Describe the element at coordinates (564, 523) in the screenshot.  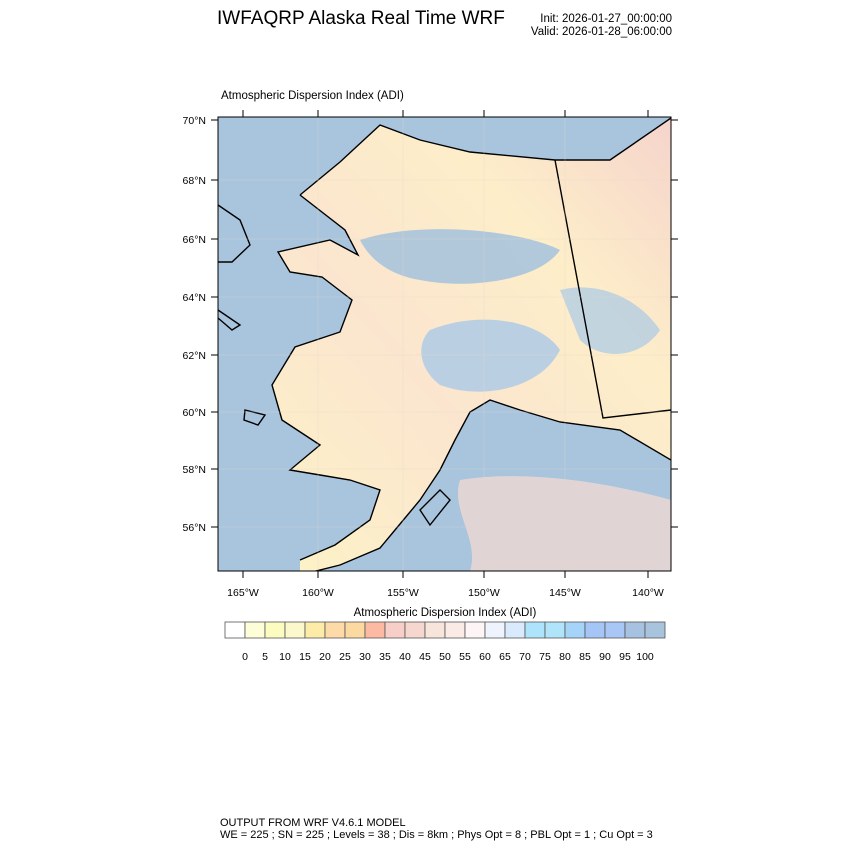
I see `offshore-field` at that location.